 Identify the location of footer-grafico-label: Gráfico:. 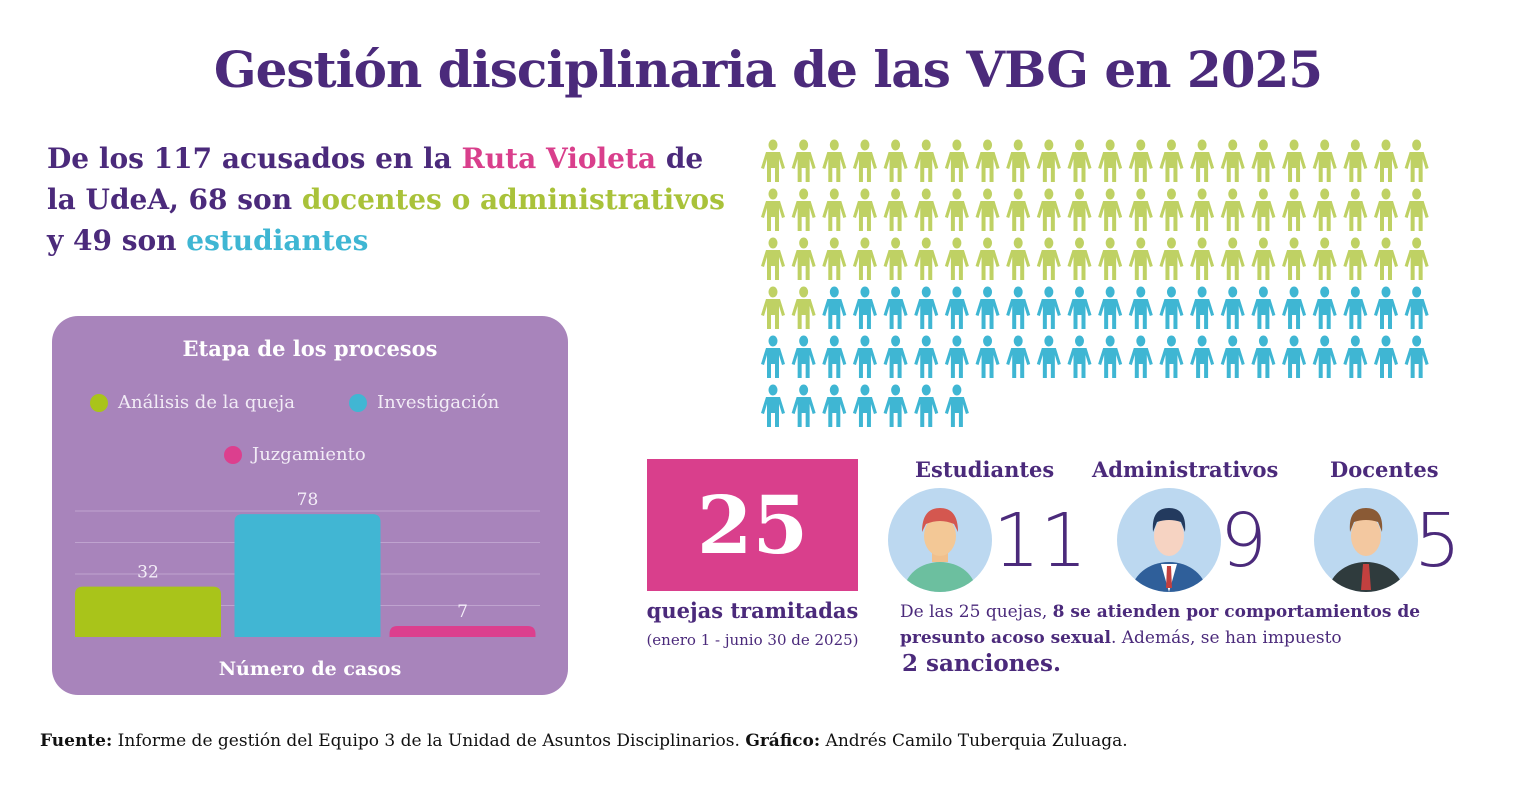
(783, 741).